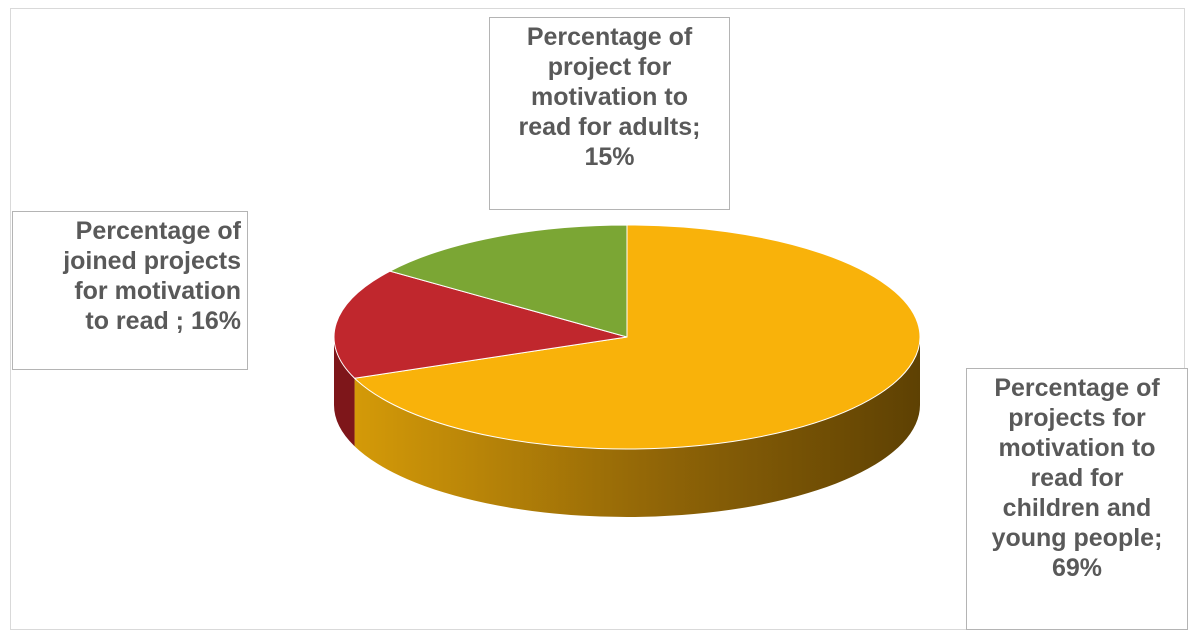  I want to click on data-label-line: 15%, so click(609, 157).